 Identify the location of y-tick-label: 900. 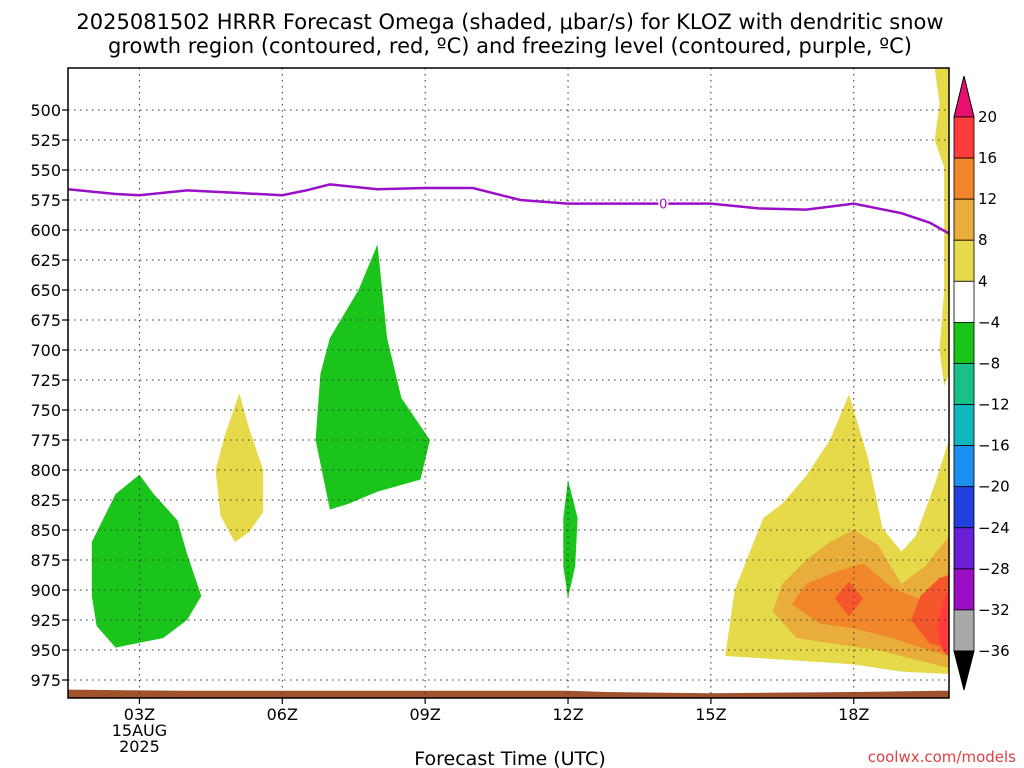
(45, 590).